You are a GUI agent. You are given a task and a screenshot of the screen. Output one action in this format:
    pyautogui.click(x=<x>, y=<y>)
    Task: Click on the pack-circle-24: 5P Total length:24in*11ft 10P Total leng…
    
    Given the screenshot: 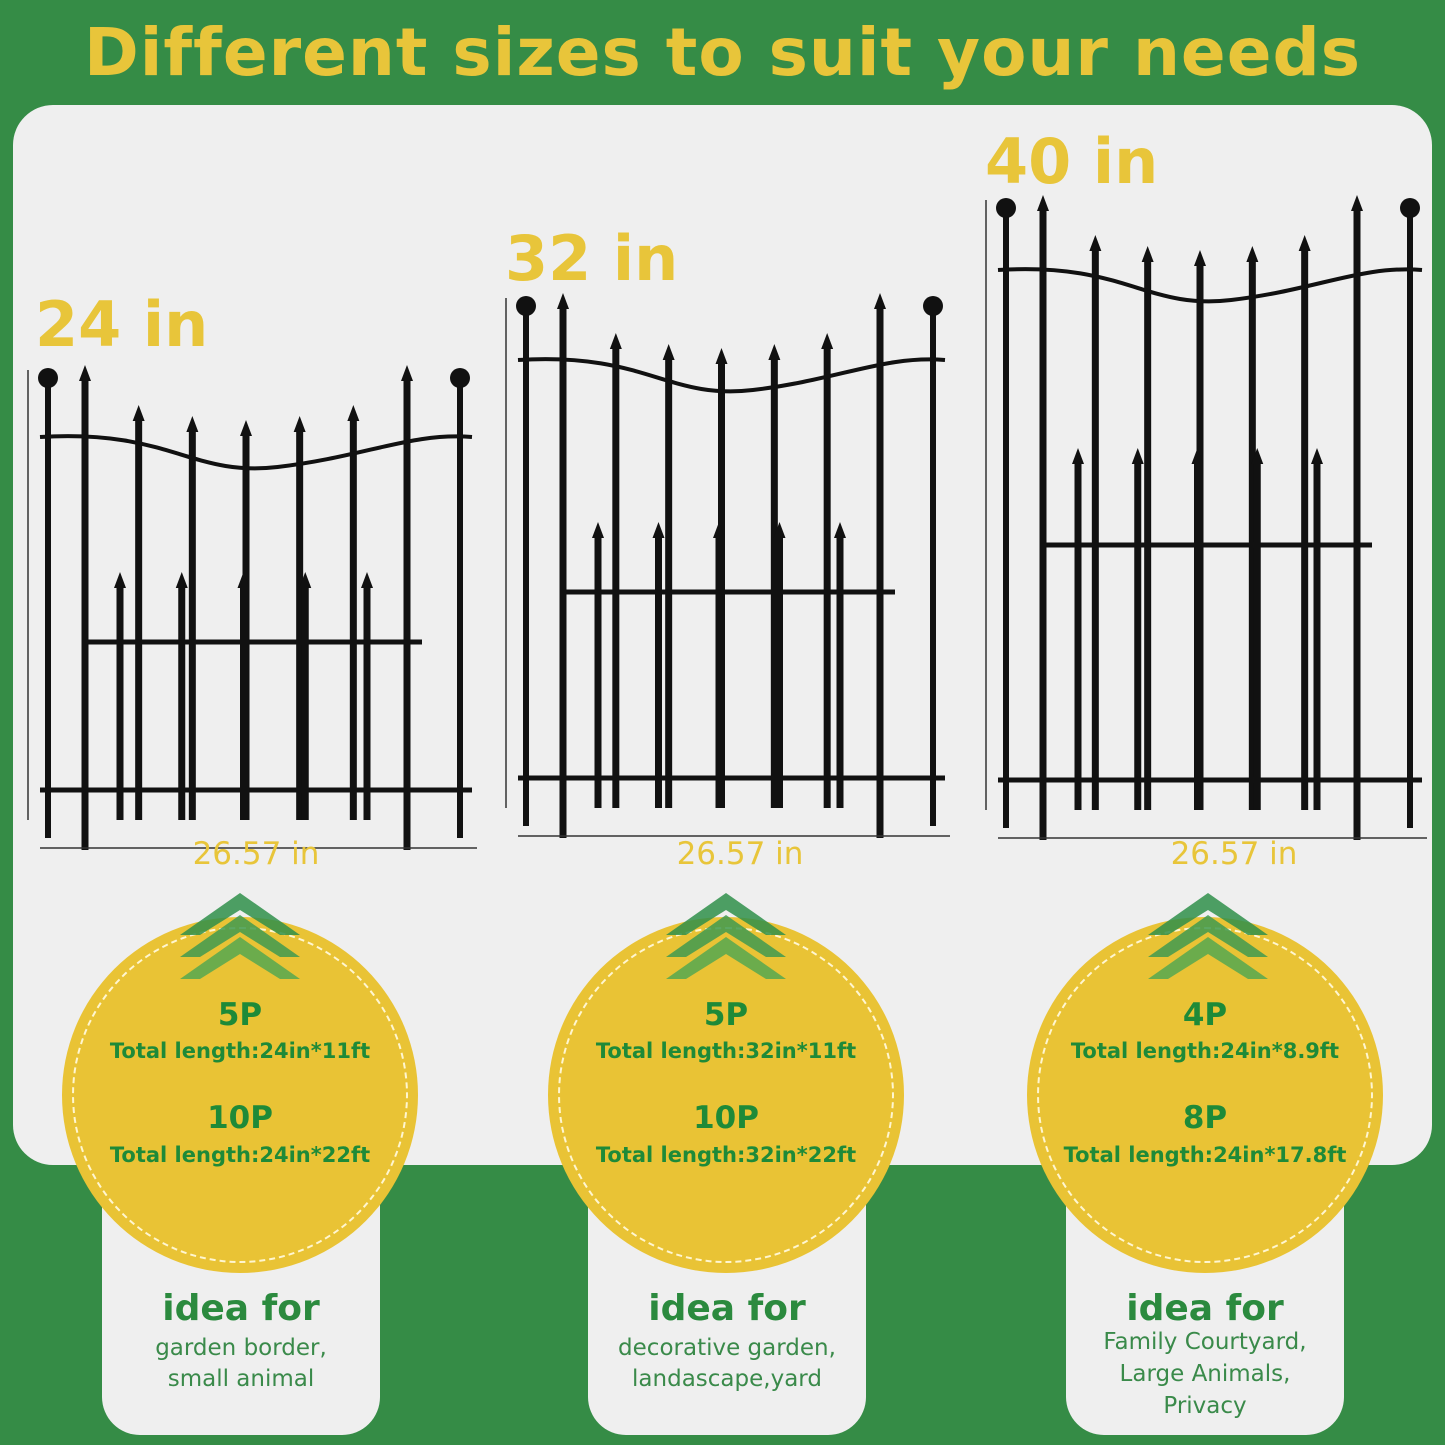 What is the action you would take?
    pyautogui.click(x=240, y=1095)
    